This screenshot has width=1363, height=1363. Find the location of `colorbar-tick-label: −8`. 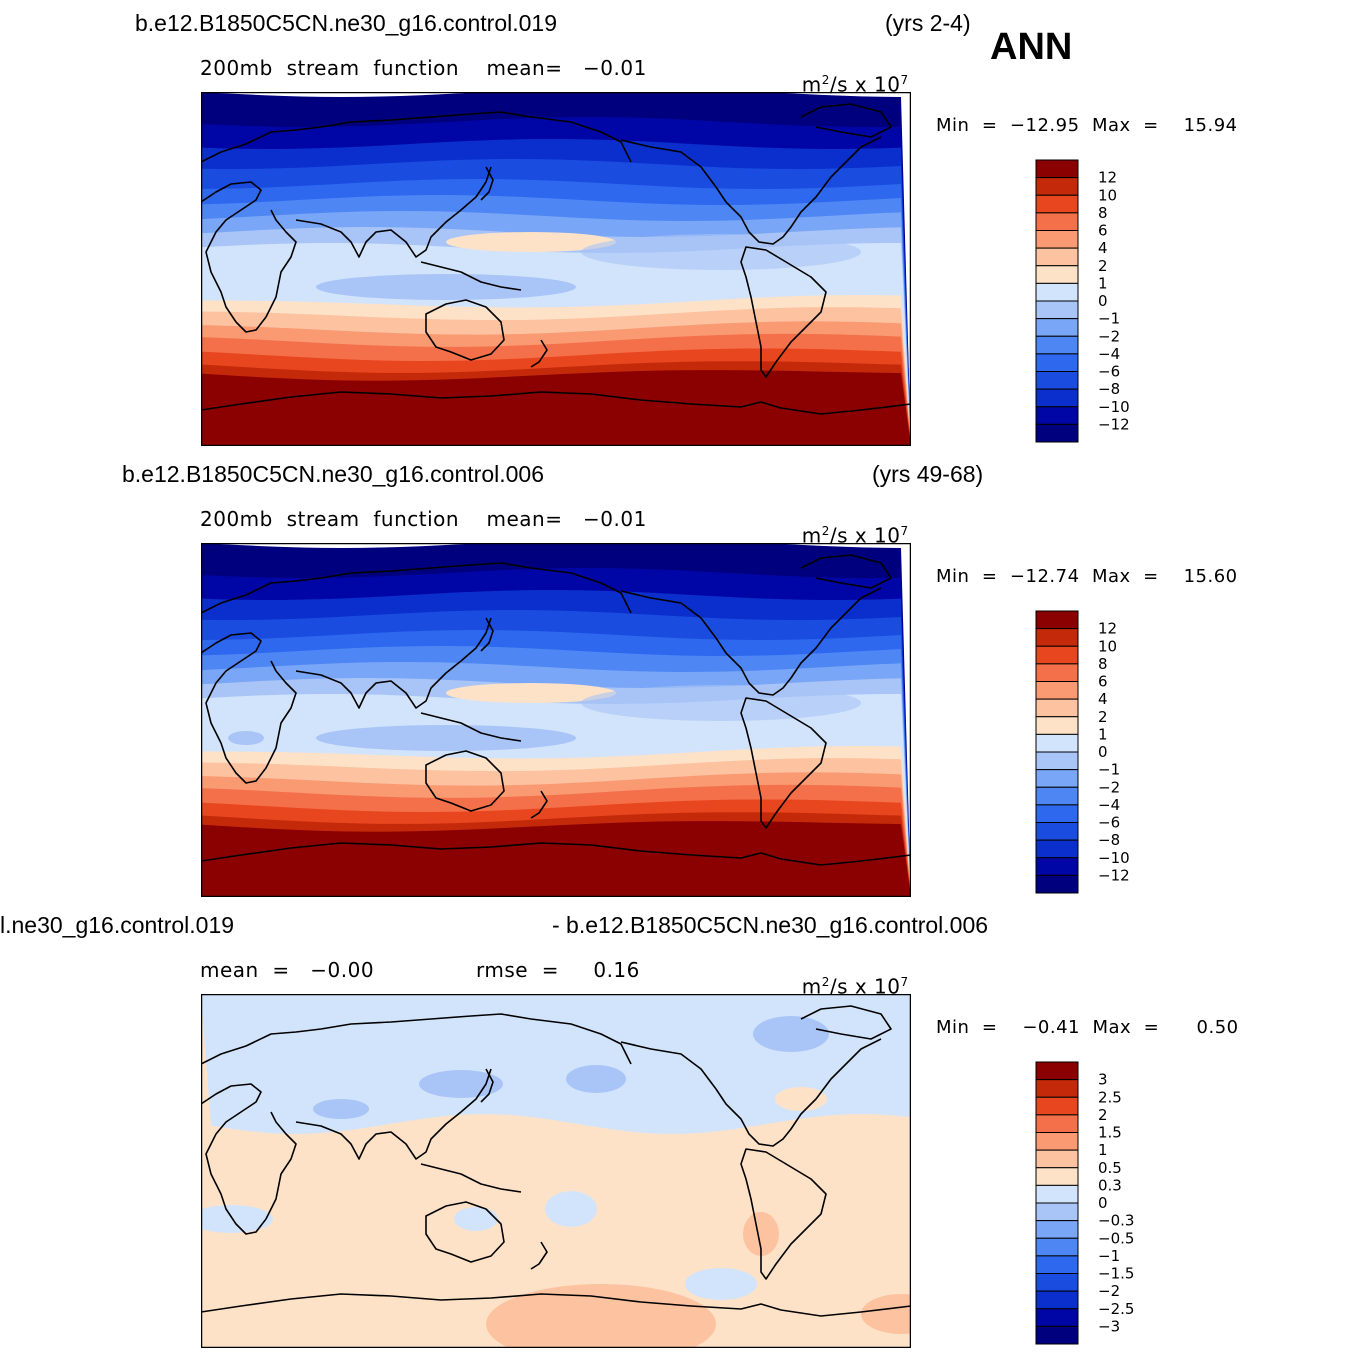

colorbar-tick-label: −8 is located at coordinates (1109, 840).